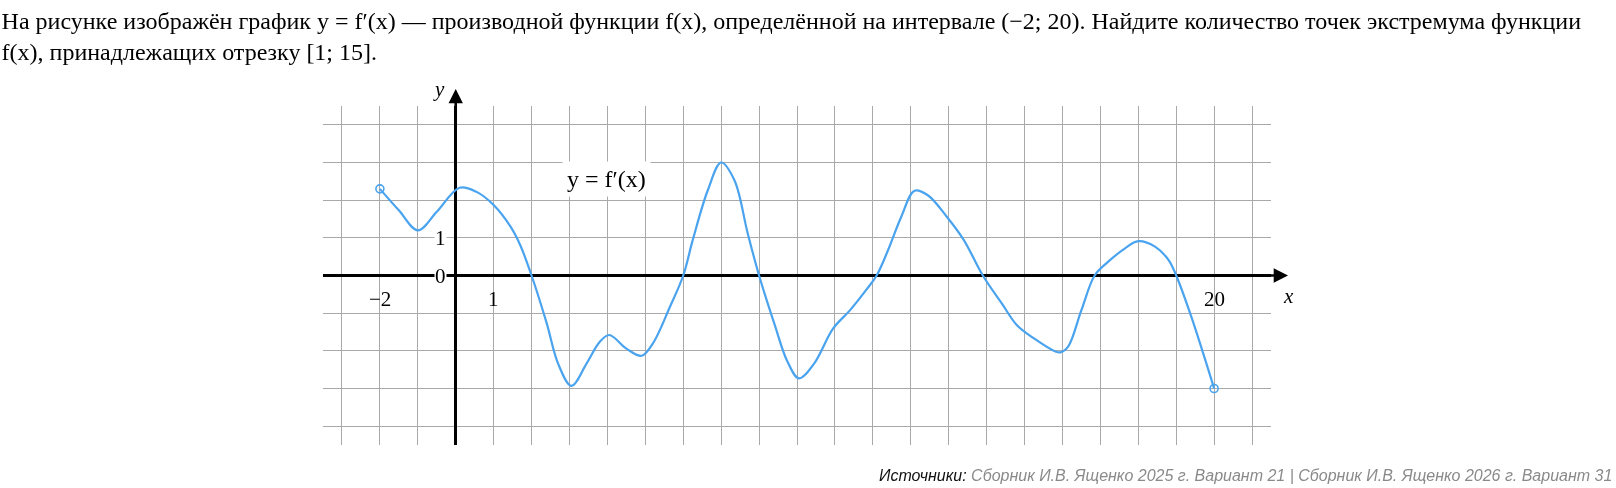  I want to click on x-tick-label: −2, so click(380, 299).